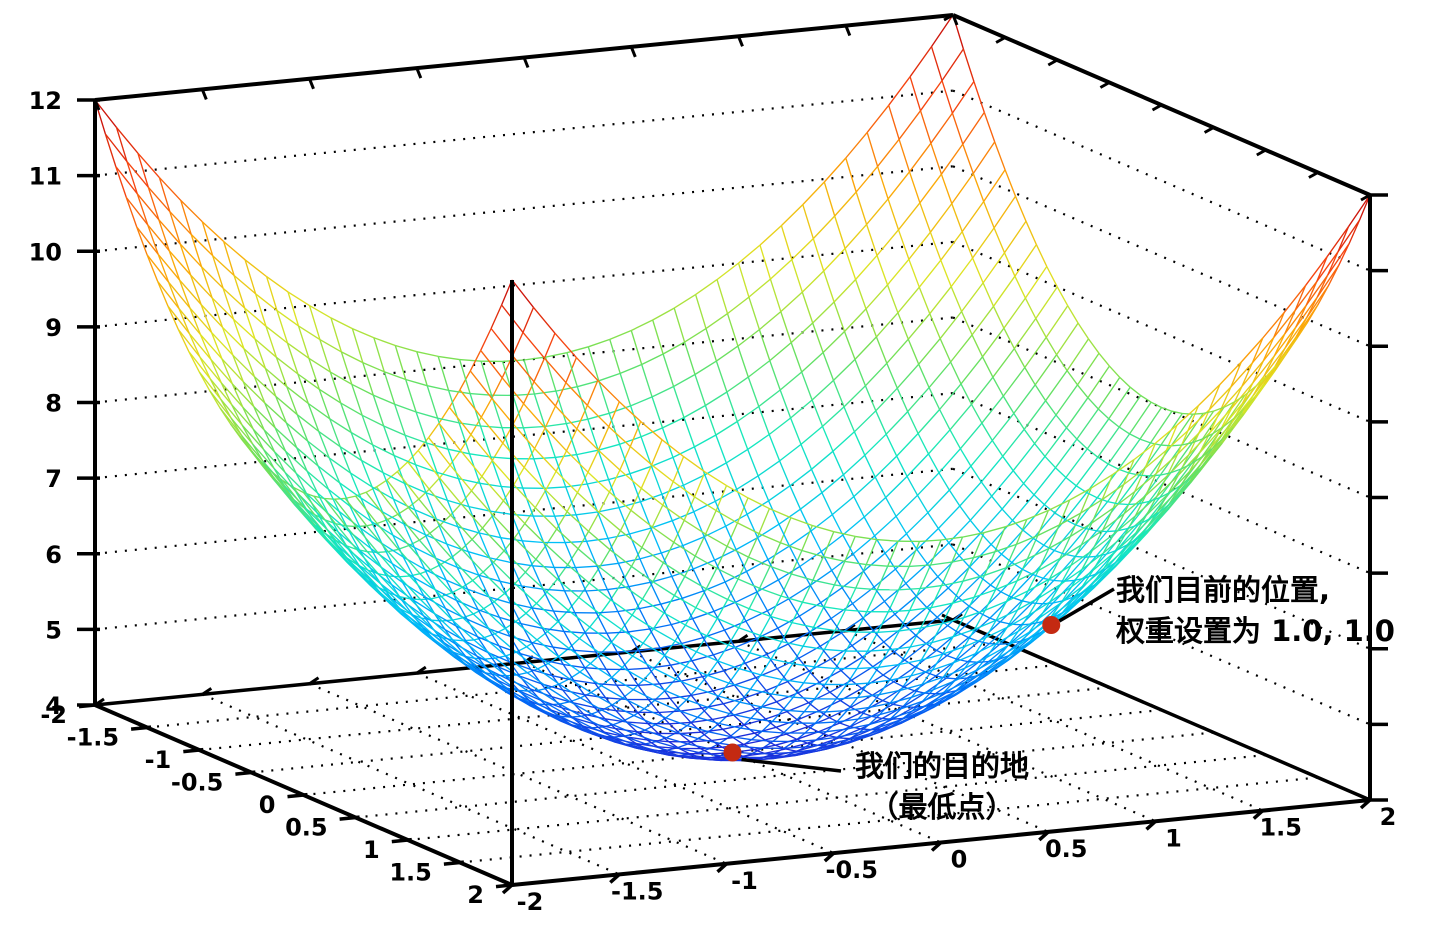 Image resolution: width=1432 pixels, height=946 pixels. What do you see at coordinates (1255, 631) in the screenshot?
I see `annotation-current-line2: 权重设置为 1.0, 1.0` at bounding box center [1255, 631].